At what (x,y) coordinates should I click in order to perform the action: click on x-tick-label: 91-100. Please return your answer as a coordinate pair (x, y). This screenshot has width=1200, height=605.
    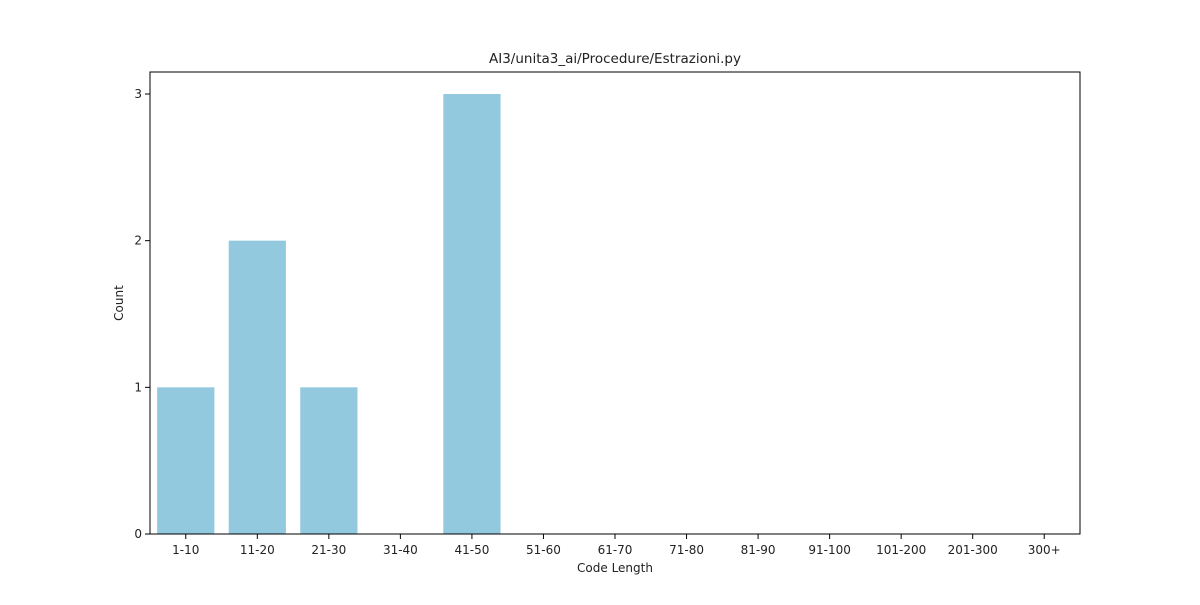
    Looking at the image, I should click on (829, 550).